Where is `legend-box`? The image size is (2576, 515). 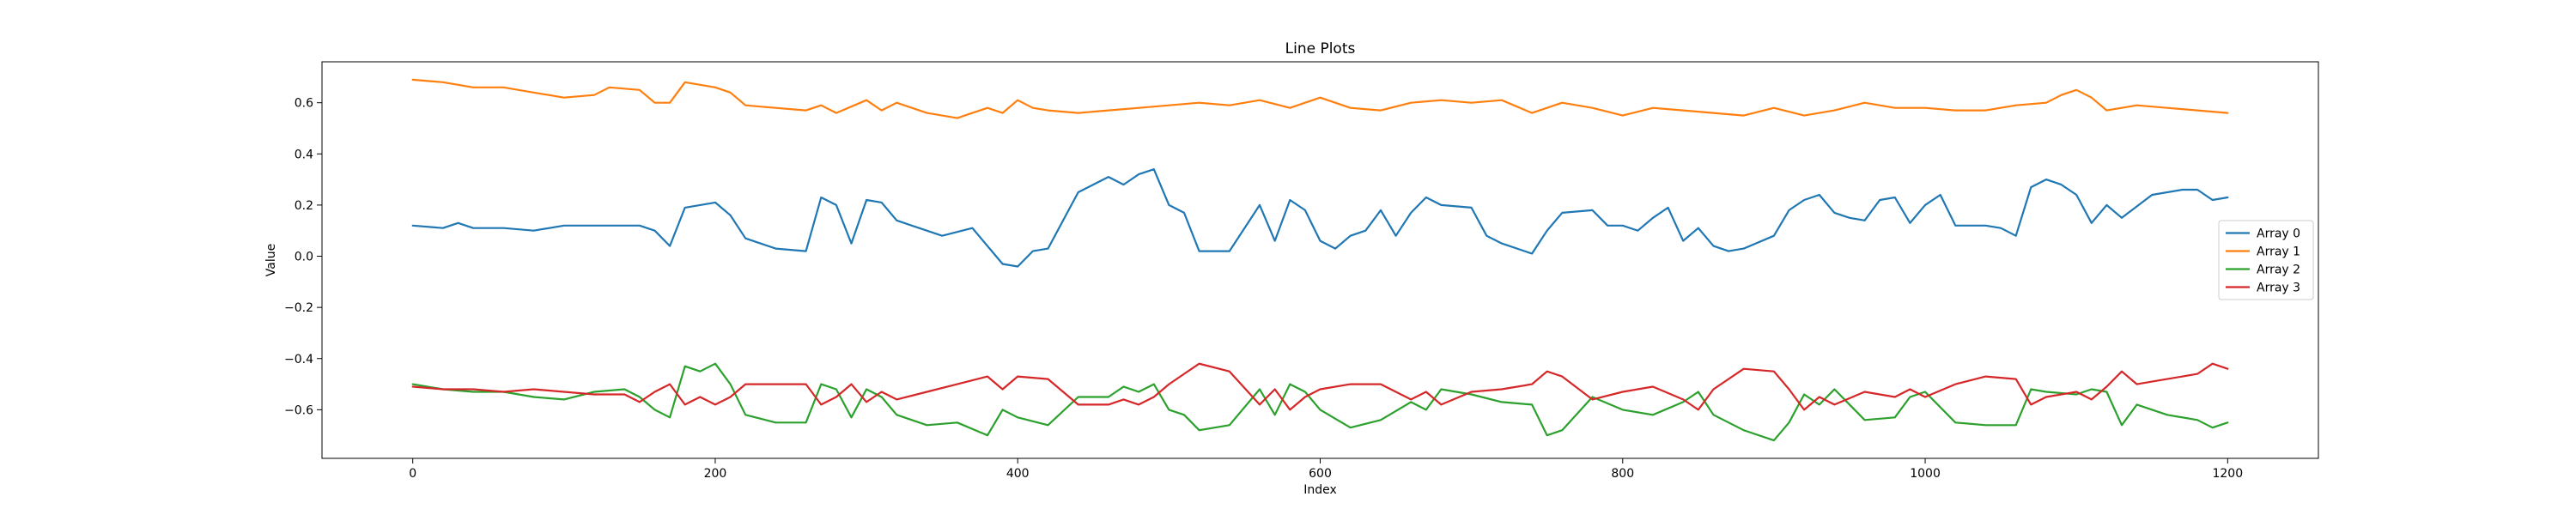 legend-box is located at coordinates (2266, 260).